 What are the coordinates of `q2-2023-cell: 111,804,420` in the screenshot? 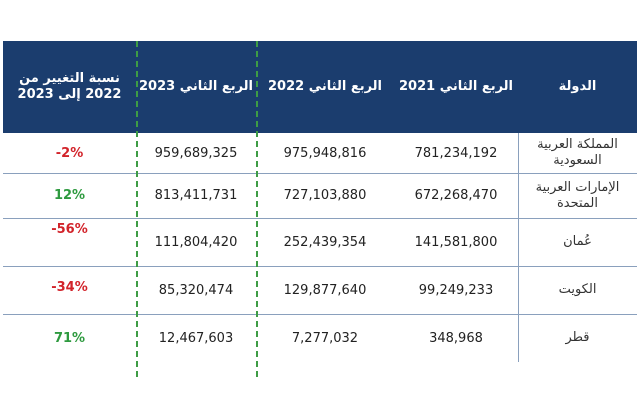 It's located at (196, 242).